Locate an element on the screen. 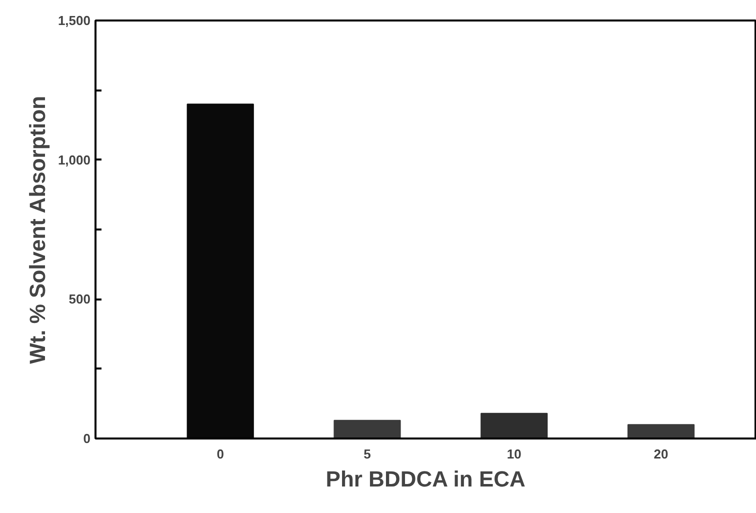  x-axis-title: Phr BDDCA in ECA is located at coordinates (426, 479).